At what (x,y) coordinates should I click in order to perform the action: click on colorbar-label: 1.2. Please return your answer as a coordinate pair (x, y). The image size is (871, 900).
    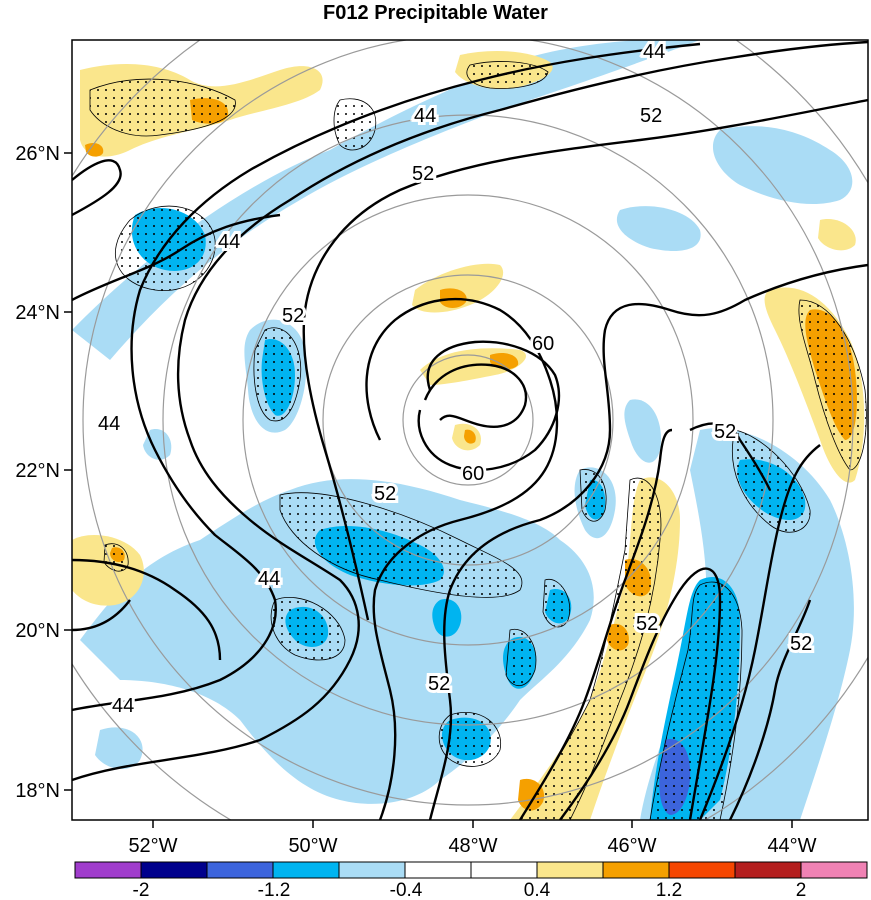
    Looking at the image, I should click on (669, 890).